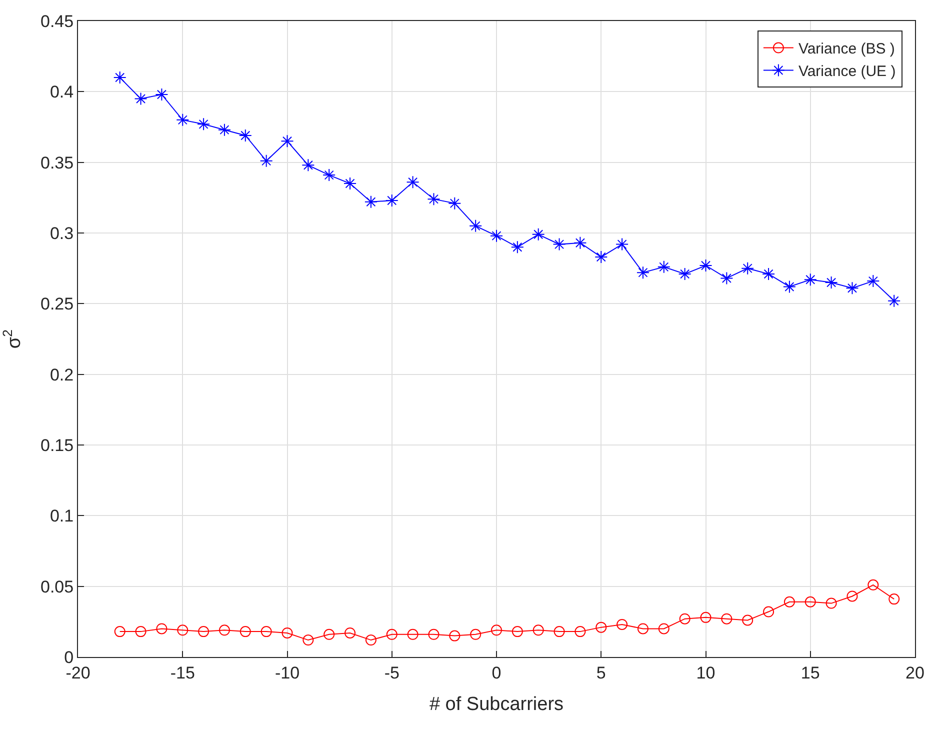 Image resolution: width=936 pixels, height=733 pixels. Describe the element at coordinates (496, 705) in the screenshot. I see `x-axis-title: # of Subcarriers` at that location.